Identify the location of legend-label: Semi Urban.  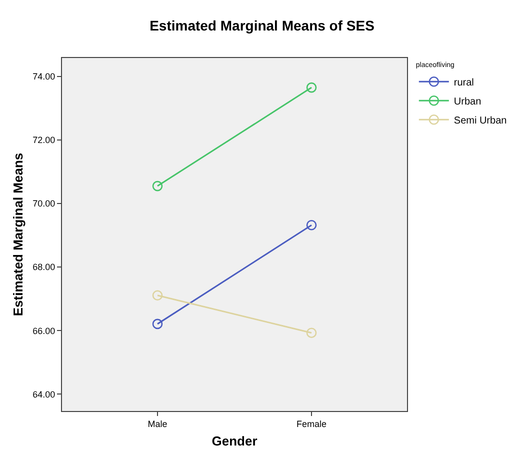
(480, 121).